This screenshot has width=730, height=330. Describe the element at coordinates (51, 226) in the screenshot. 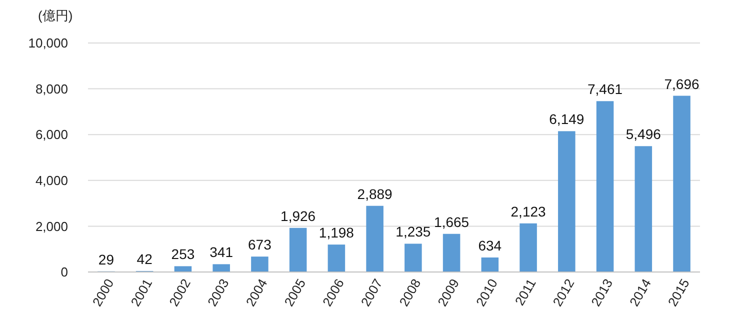

I see `y-tick-label: 2,000` at that location.